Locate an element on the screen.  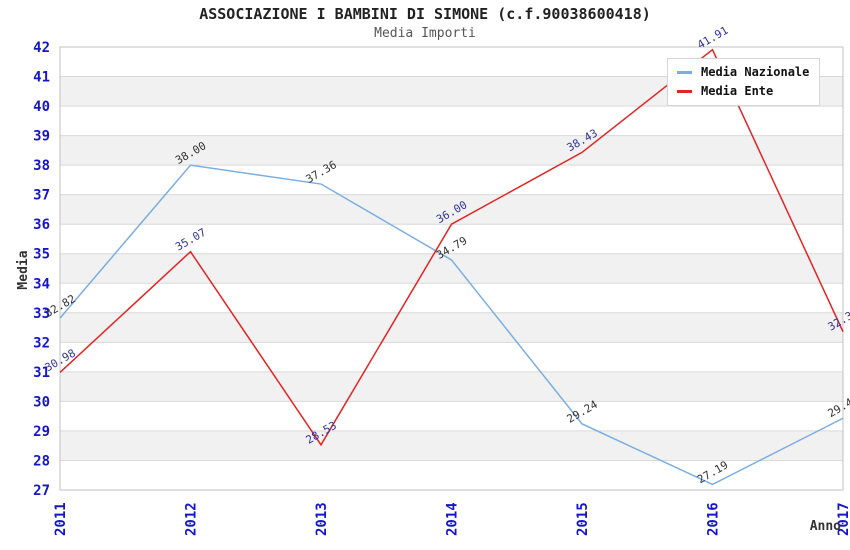
x-tick-label: 2011 is located at coordinates (61, 519).